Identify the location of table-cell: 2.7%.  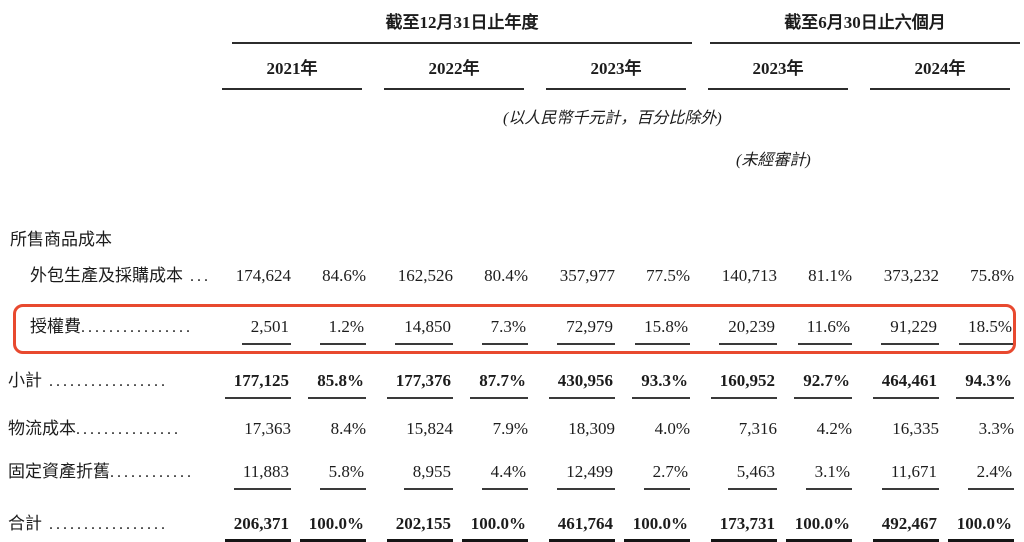
(657, 475).